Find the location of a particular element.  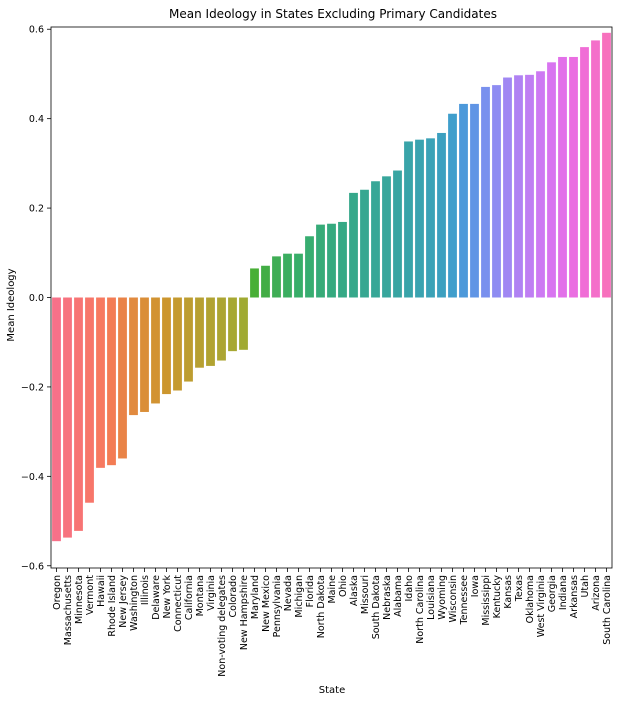

x-tick-label: Pennsylvania is located at coordinates (277, 606).